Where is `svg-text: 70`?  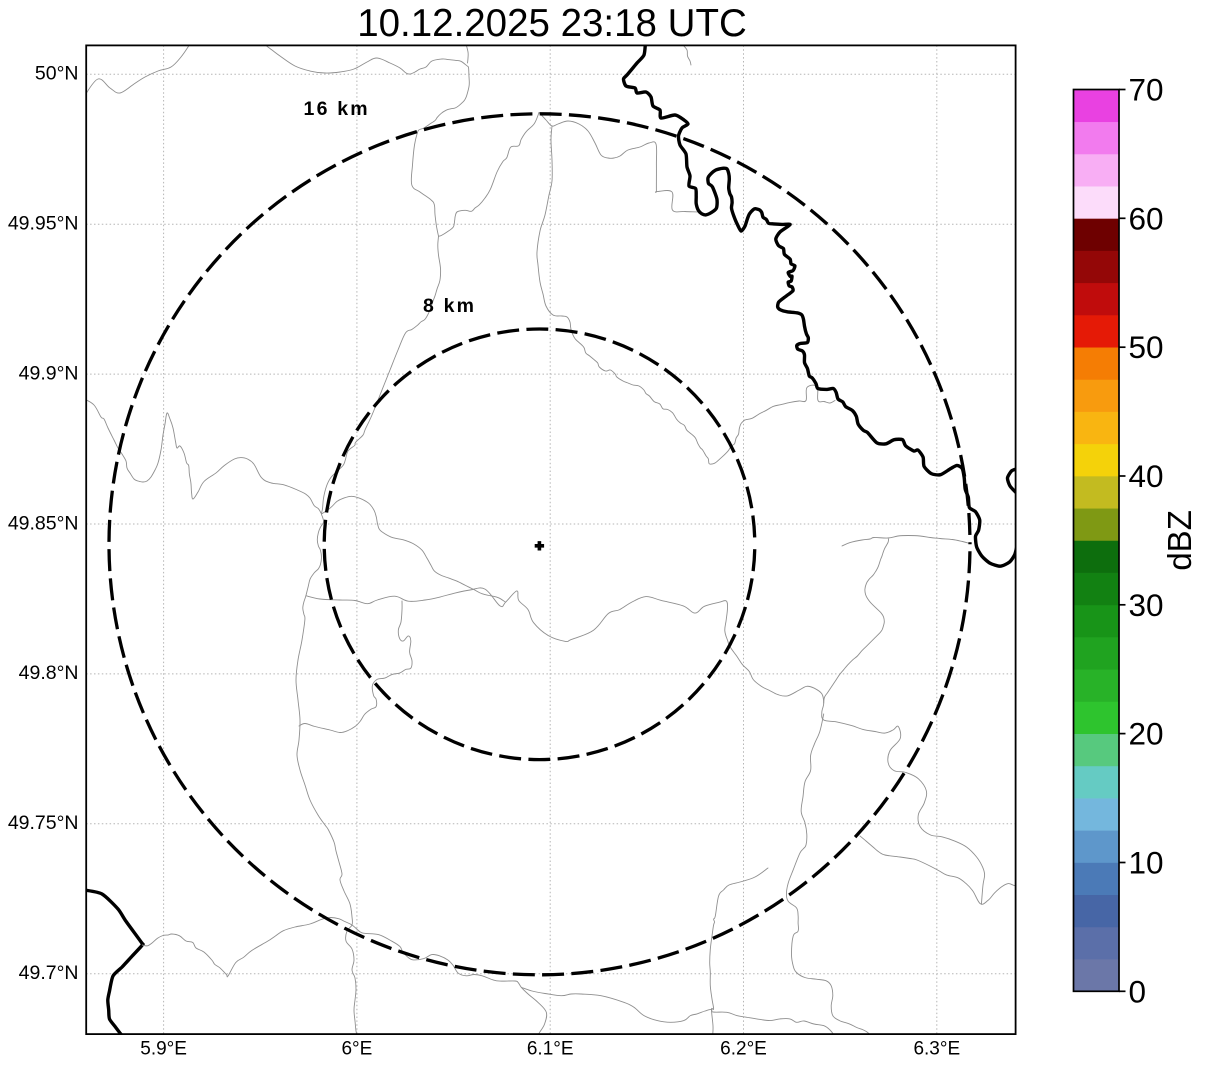 svg-text: 70 is located at coordinates (1146, 90).